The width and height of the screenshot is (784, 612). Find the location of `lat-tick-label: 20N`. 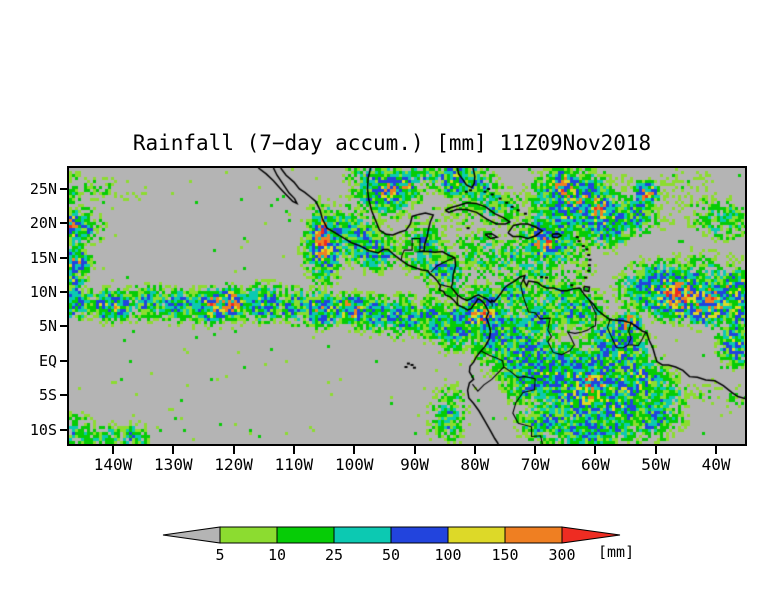

lat-tick-label: 20N is located at coordinates (43, 223).